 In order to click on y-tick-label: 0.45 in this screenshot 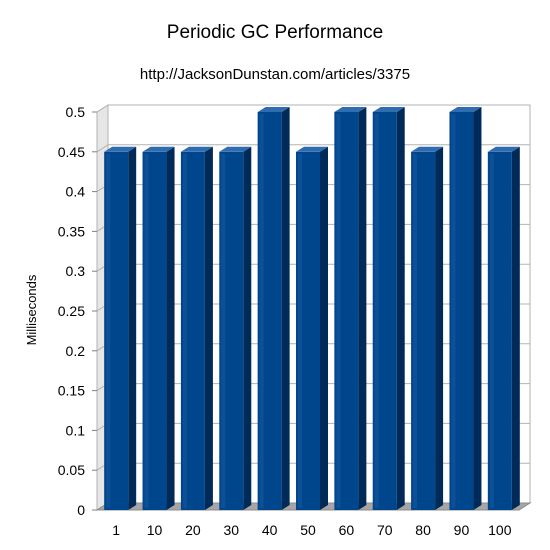, I will do `click(71, 152)`.